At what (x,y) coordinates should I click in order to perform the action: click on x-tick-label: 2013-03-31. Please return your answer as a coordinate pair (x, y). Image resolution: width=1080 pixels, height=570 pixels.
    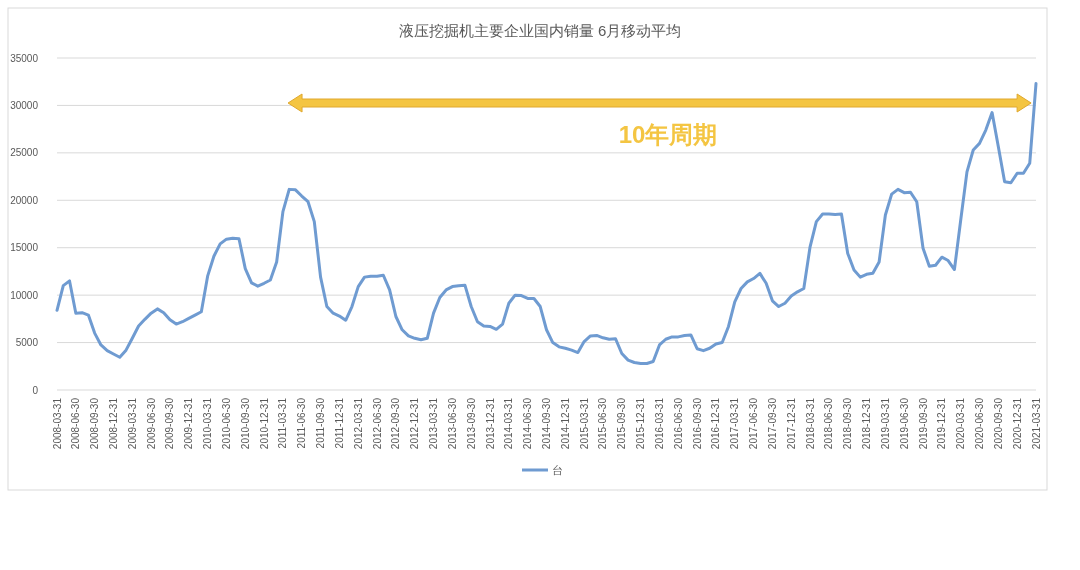
    Looking at the image, I should click on (434, 423).